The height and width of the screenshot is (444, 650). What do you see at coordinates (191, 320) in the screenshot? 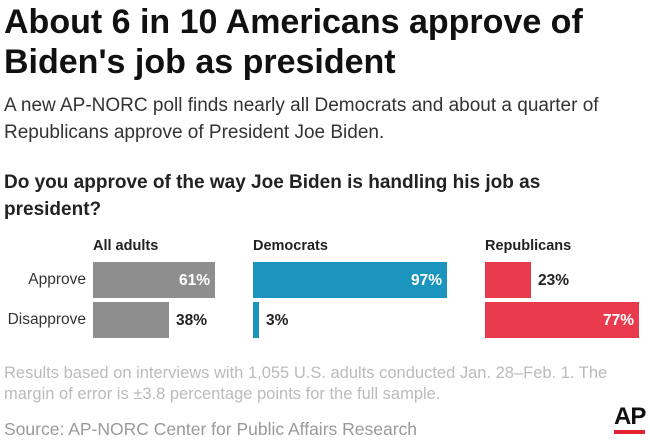
I see `value-label: 38%` at bounding box center [191, 320].